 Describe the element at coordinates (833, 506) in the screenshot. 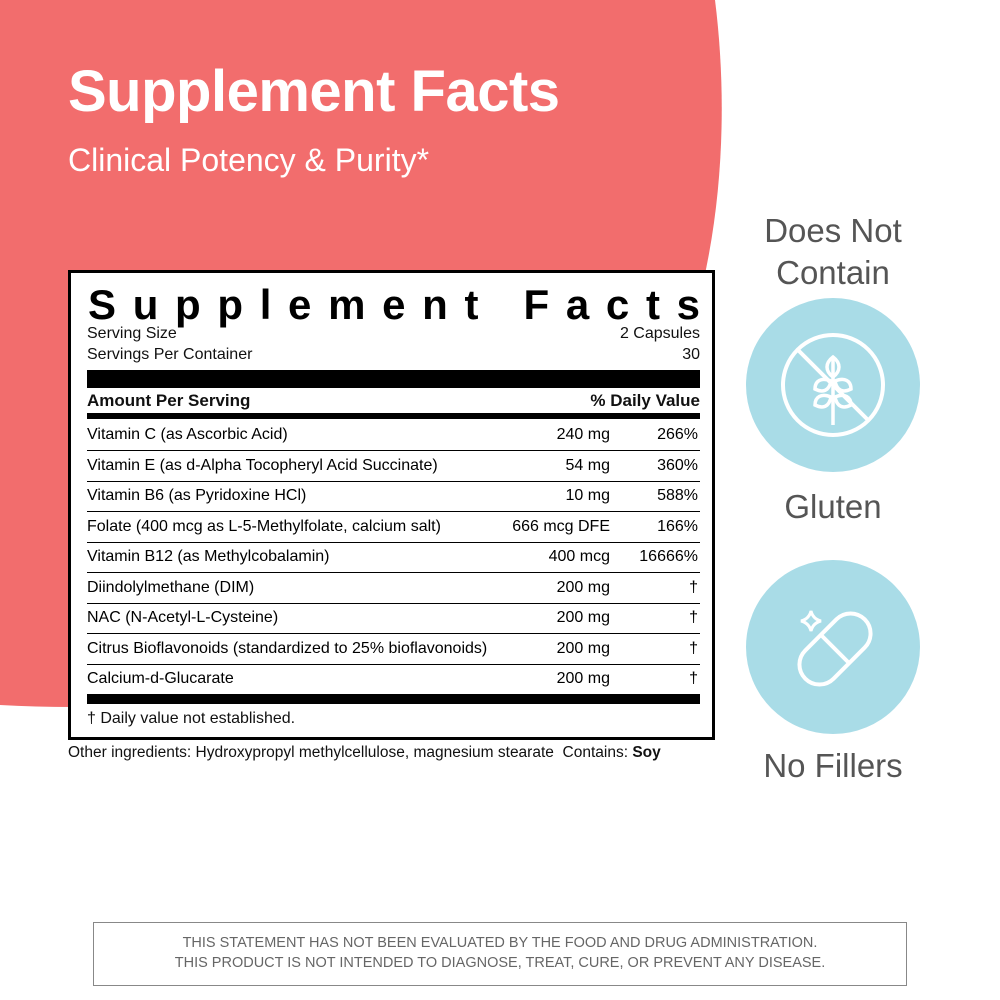

I see `badge-label: Gluten` at that location.